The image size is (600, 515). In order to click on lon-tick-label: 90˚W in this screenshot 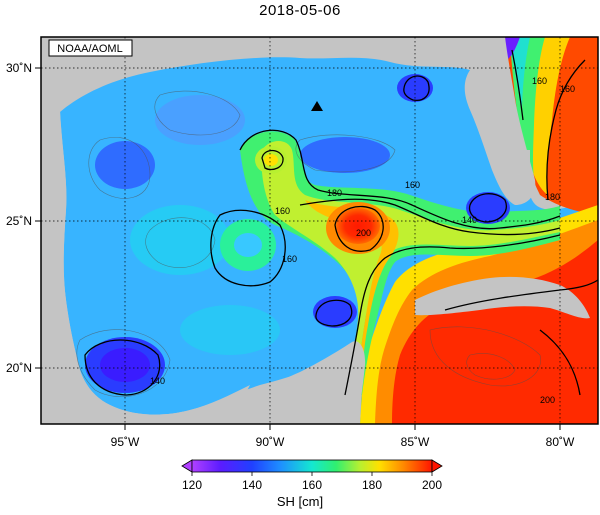, I will do `click(270, 442)`.